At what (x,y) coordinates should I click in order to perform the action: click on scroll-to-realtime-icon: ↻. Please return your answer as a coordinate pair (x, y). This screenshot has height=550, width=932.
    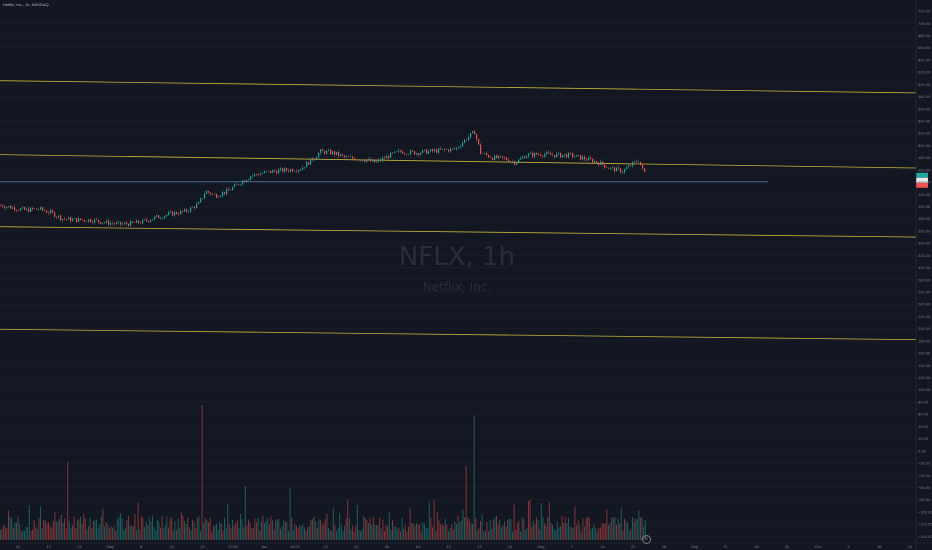
    Looking at the image, I should click on (646, 539).